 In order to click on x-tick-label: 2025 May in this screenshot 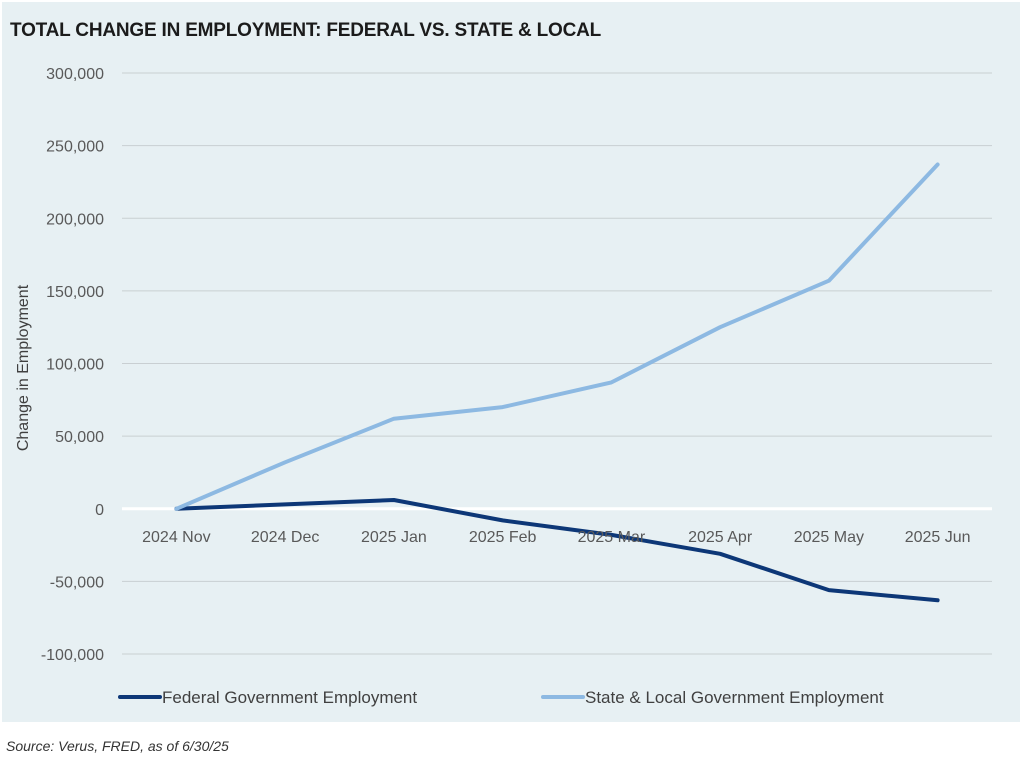, I will do `click(829, 537)`.